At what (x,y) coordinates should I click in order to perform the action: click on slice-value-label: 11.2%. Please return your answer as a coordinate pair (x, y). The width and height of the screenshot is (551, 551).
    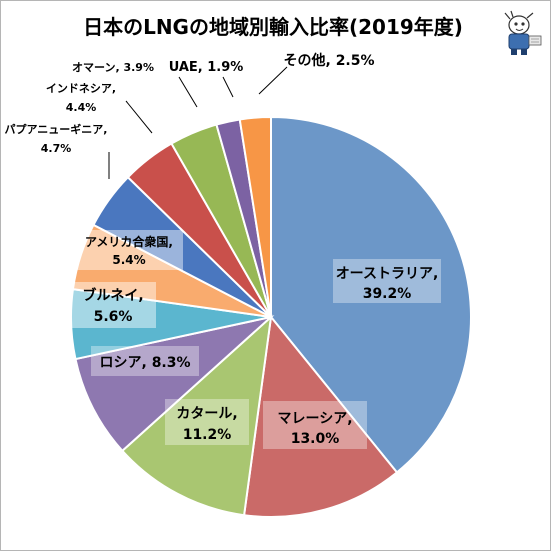
    Looking at the image, I should click on (207, 435).